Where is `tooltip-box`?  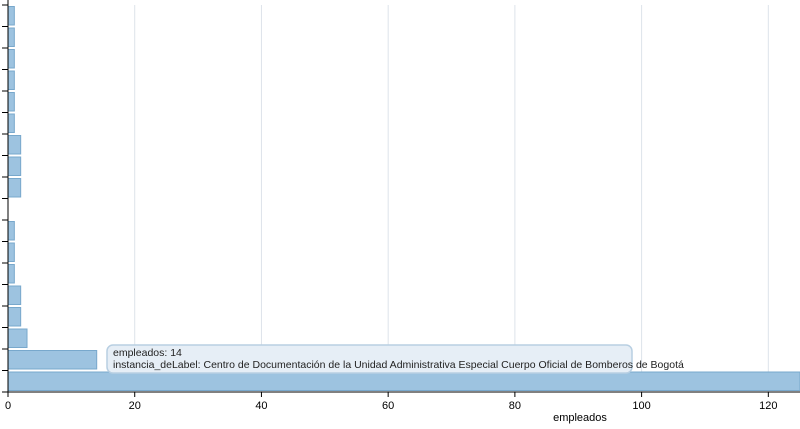 tooltip-box is located at coordinates (369, 359).